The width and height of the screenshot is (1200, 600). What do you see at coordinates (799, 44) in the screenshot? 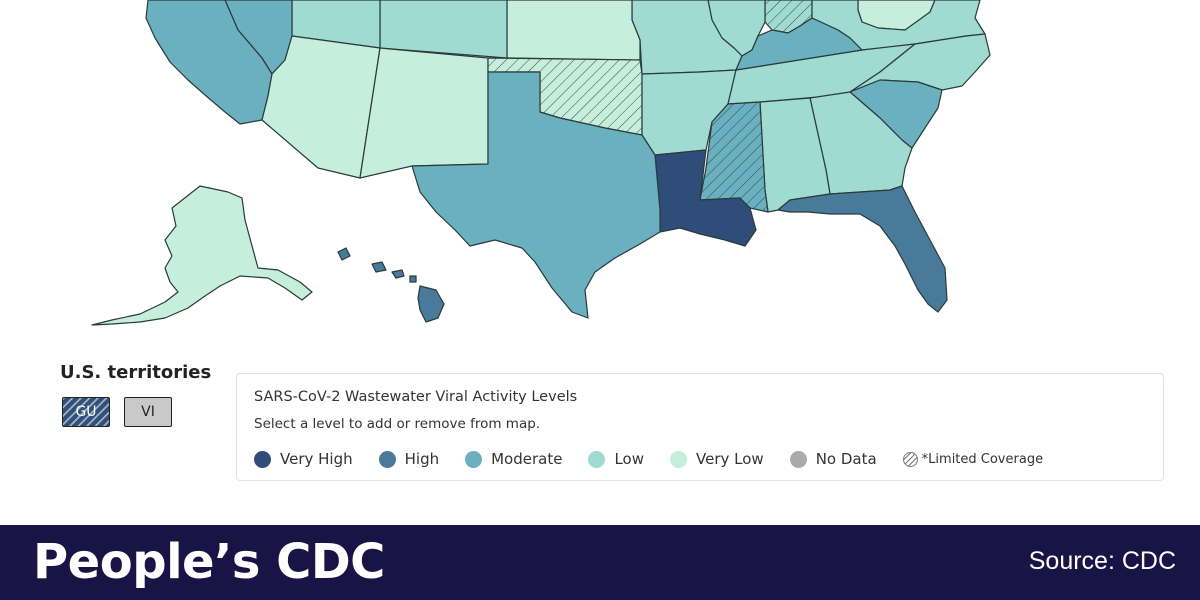
I see `state-kentucky` at bounding box center [799, 44].